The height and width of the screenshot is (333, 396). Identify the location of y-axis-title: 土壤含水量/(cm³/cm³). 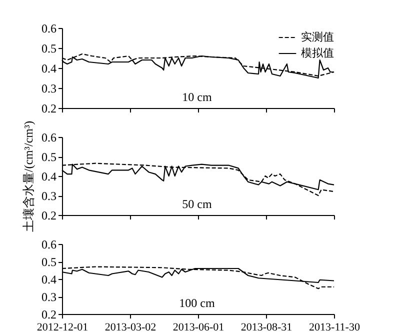
(29, 176).